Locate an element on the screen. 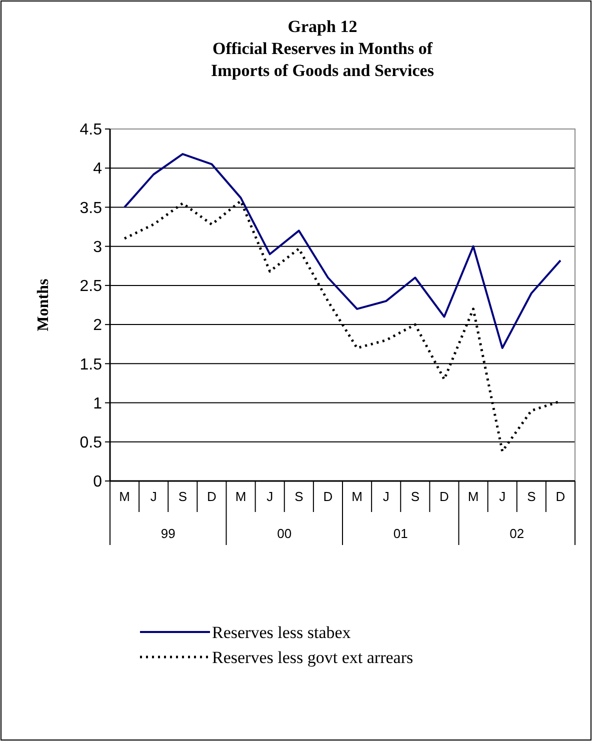  y-tick-label: 4 is located at coordinates (97, 169).